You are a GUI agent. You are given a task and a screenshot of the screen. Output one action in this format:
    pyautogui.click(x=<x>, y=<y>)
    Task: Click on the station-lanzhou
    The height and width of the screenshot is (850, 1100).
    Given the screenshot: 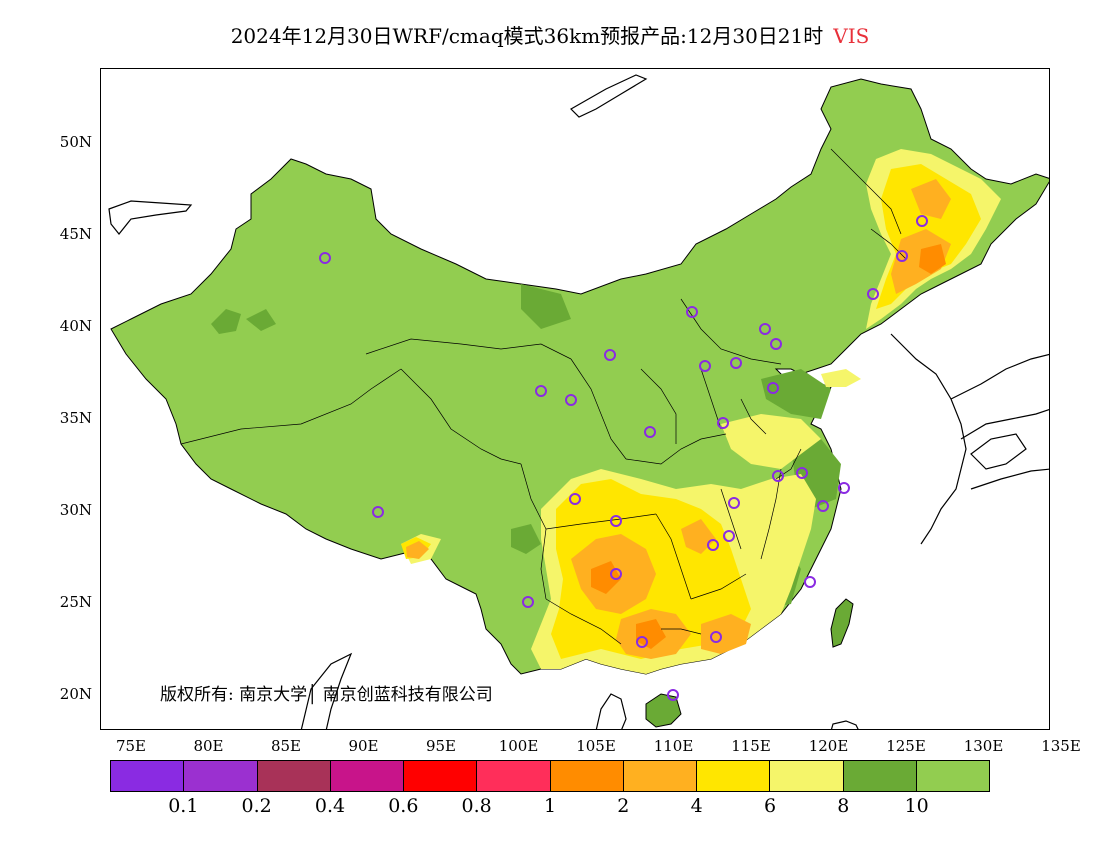 What is the action you would take?
    pyautogui.click(x=571, y=400)
    